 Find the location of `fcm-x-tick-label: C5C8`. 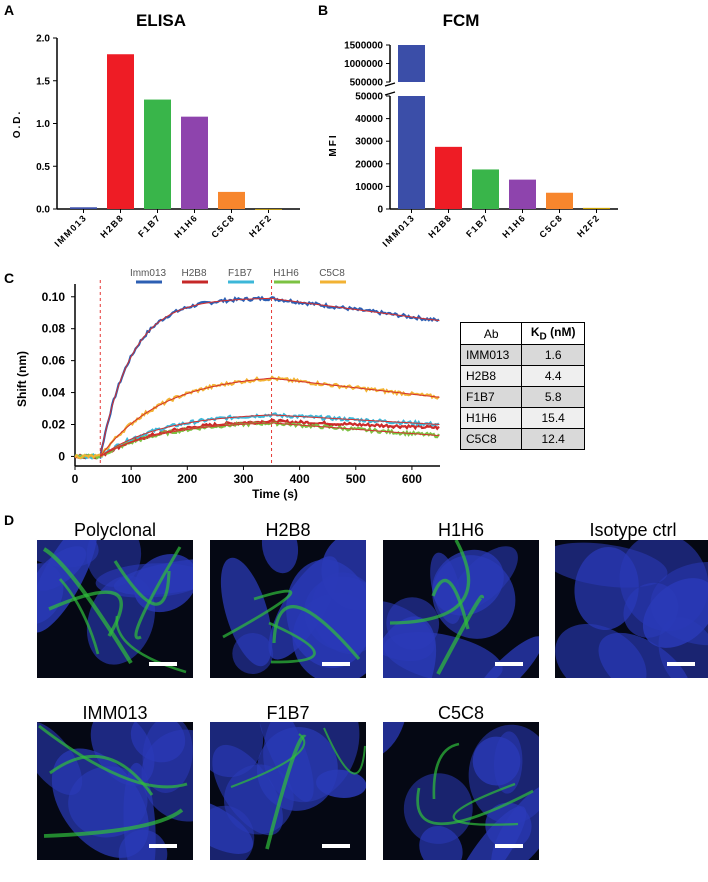

fcm-x-tick-label: C5C8 is located at coordinates (551, 226).